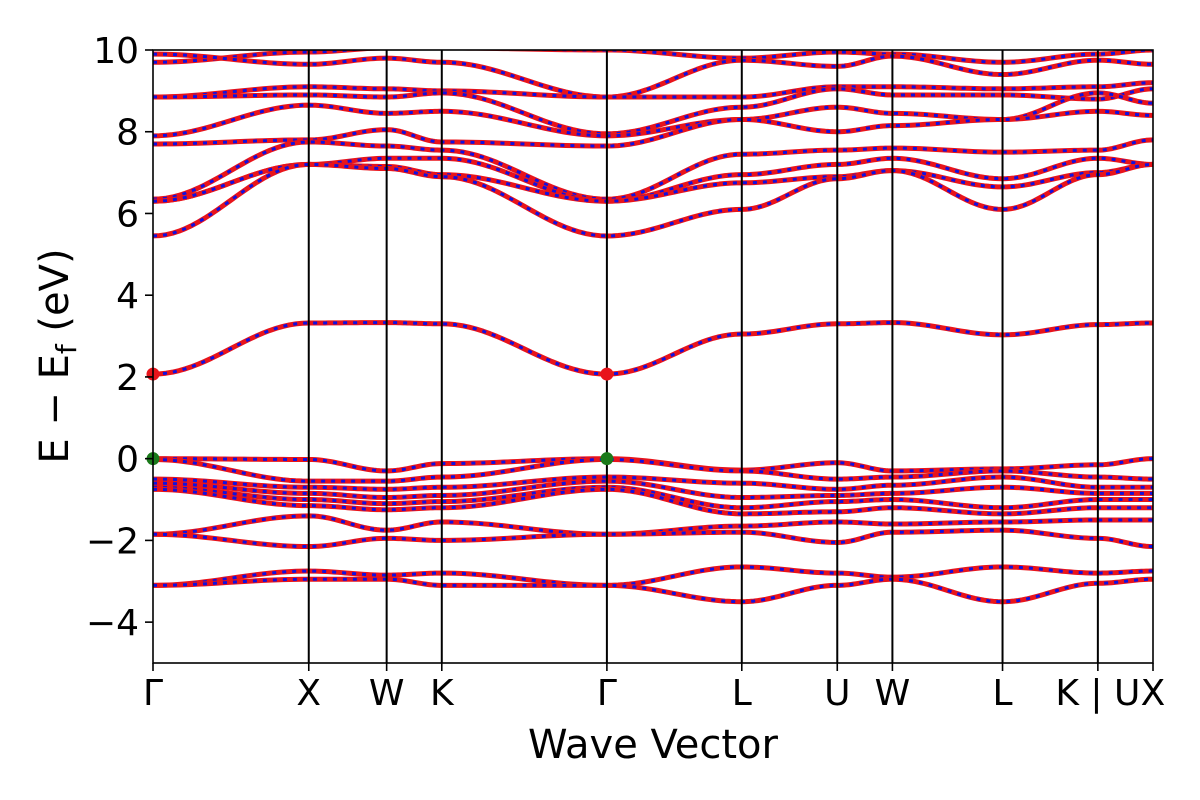  I want to click on y-tick-label: −2, so click(112, 541).